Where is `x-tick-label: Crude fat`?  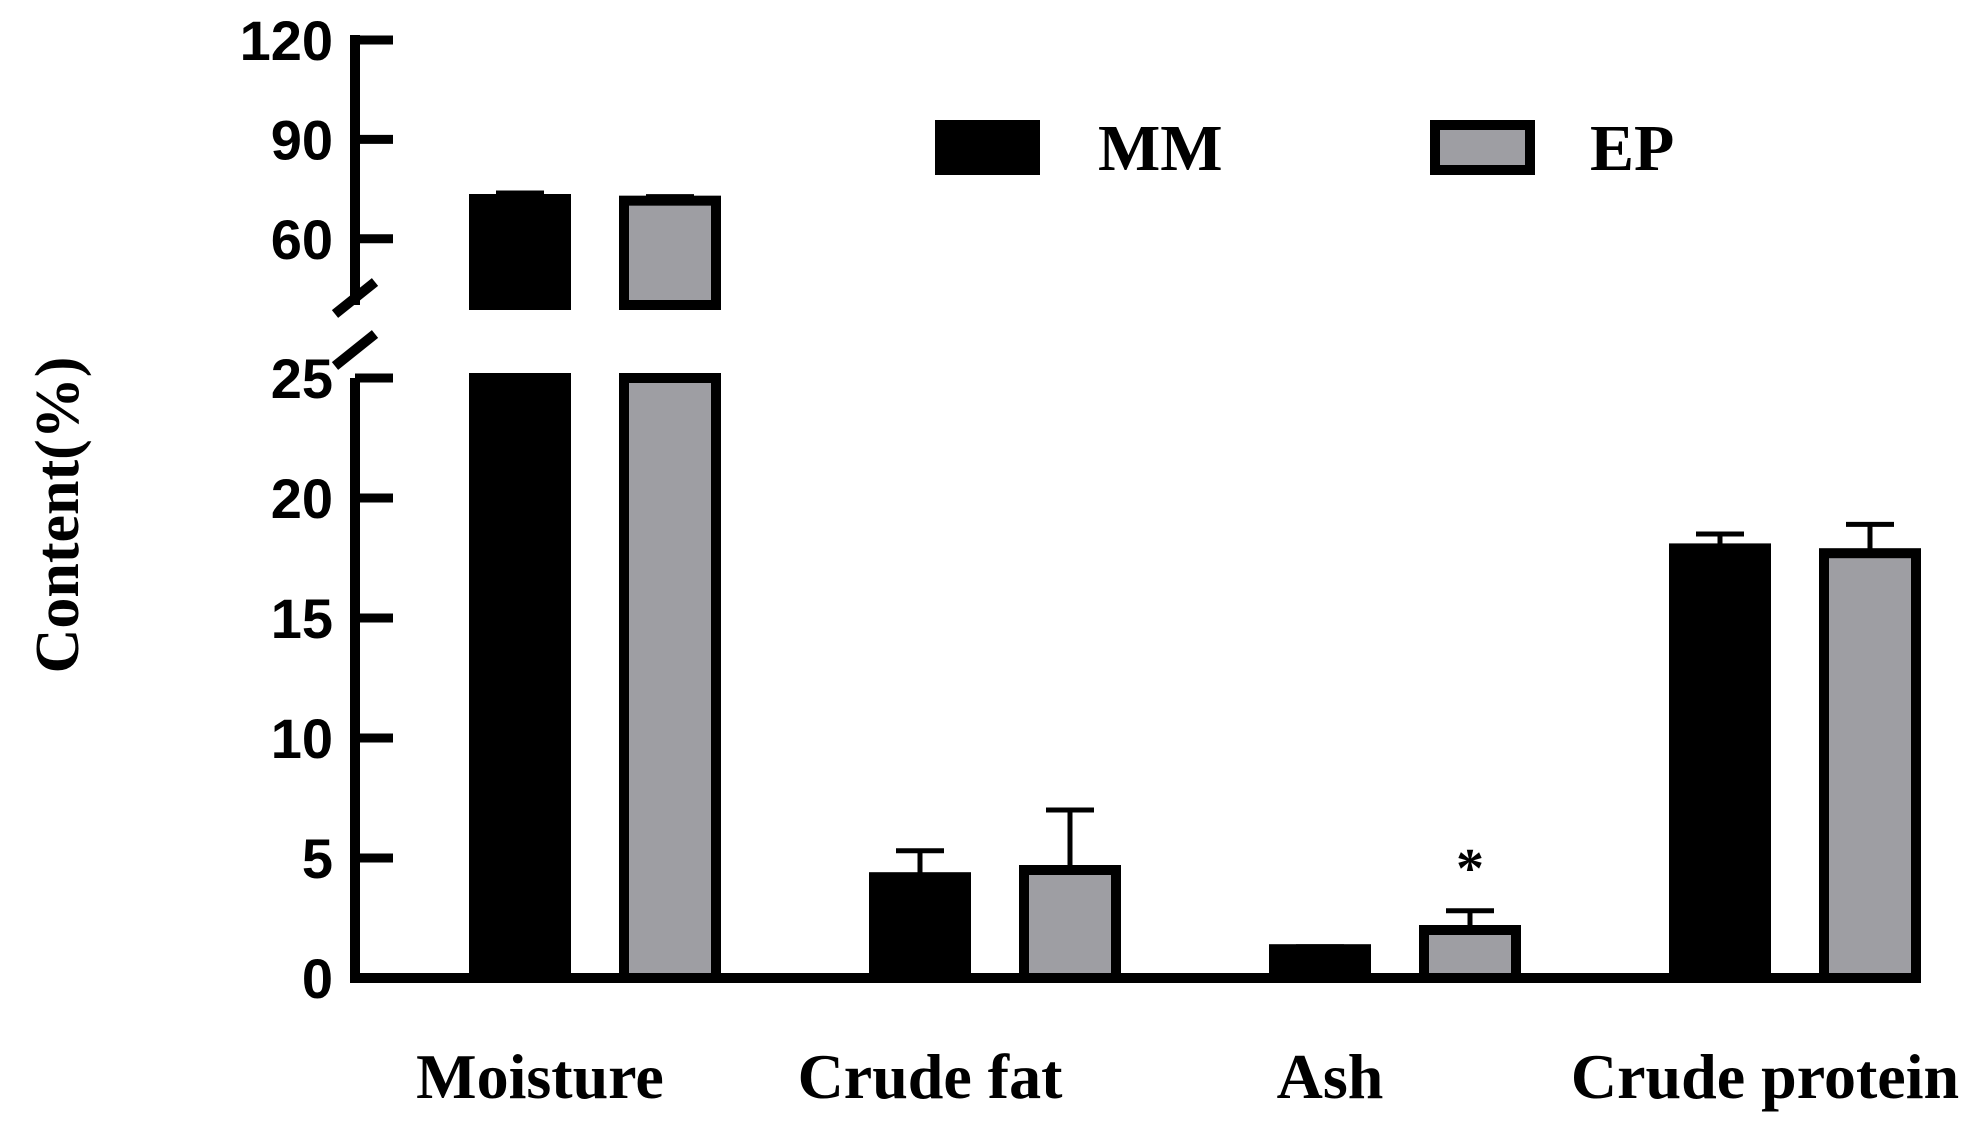 x-tick-label: Crude fat is located at coordinates (931, 1076).